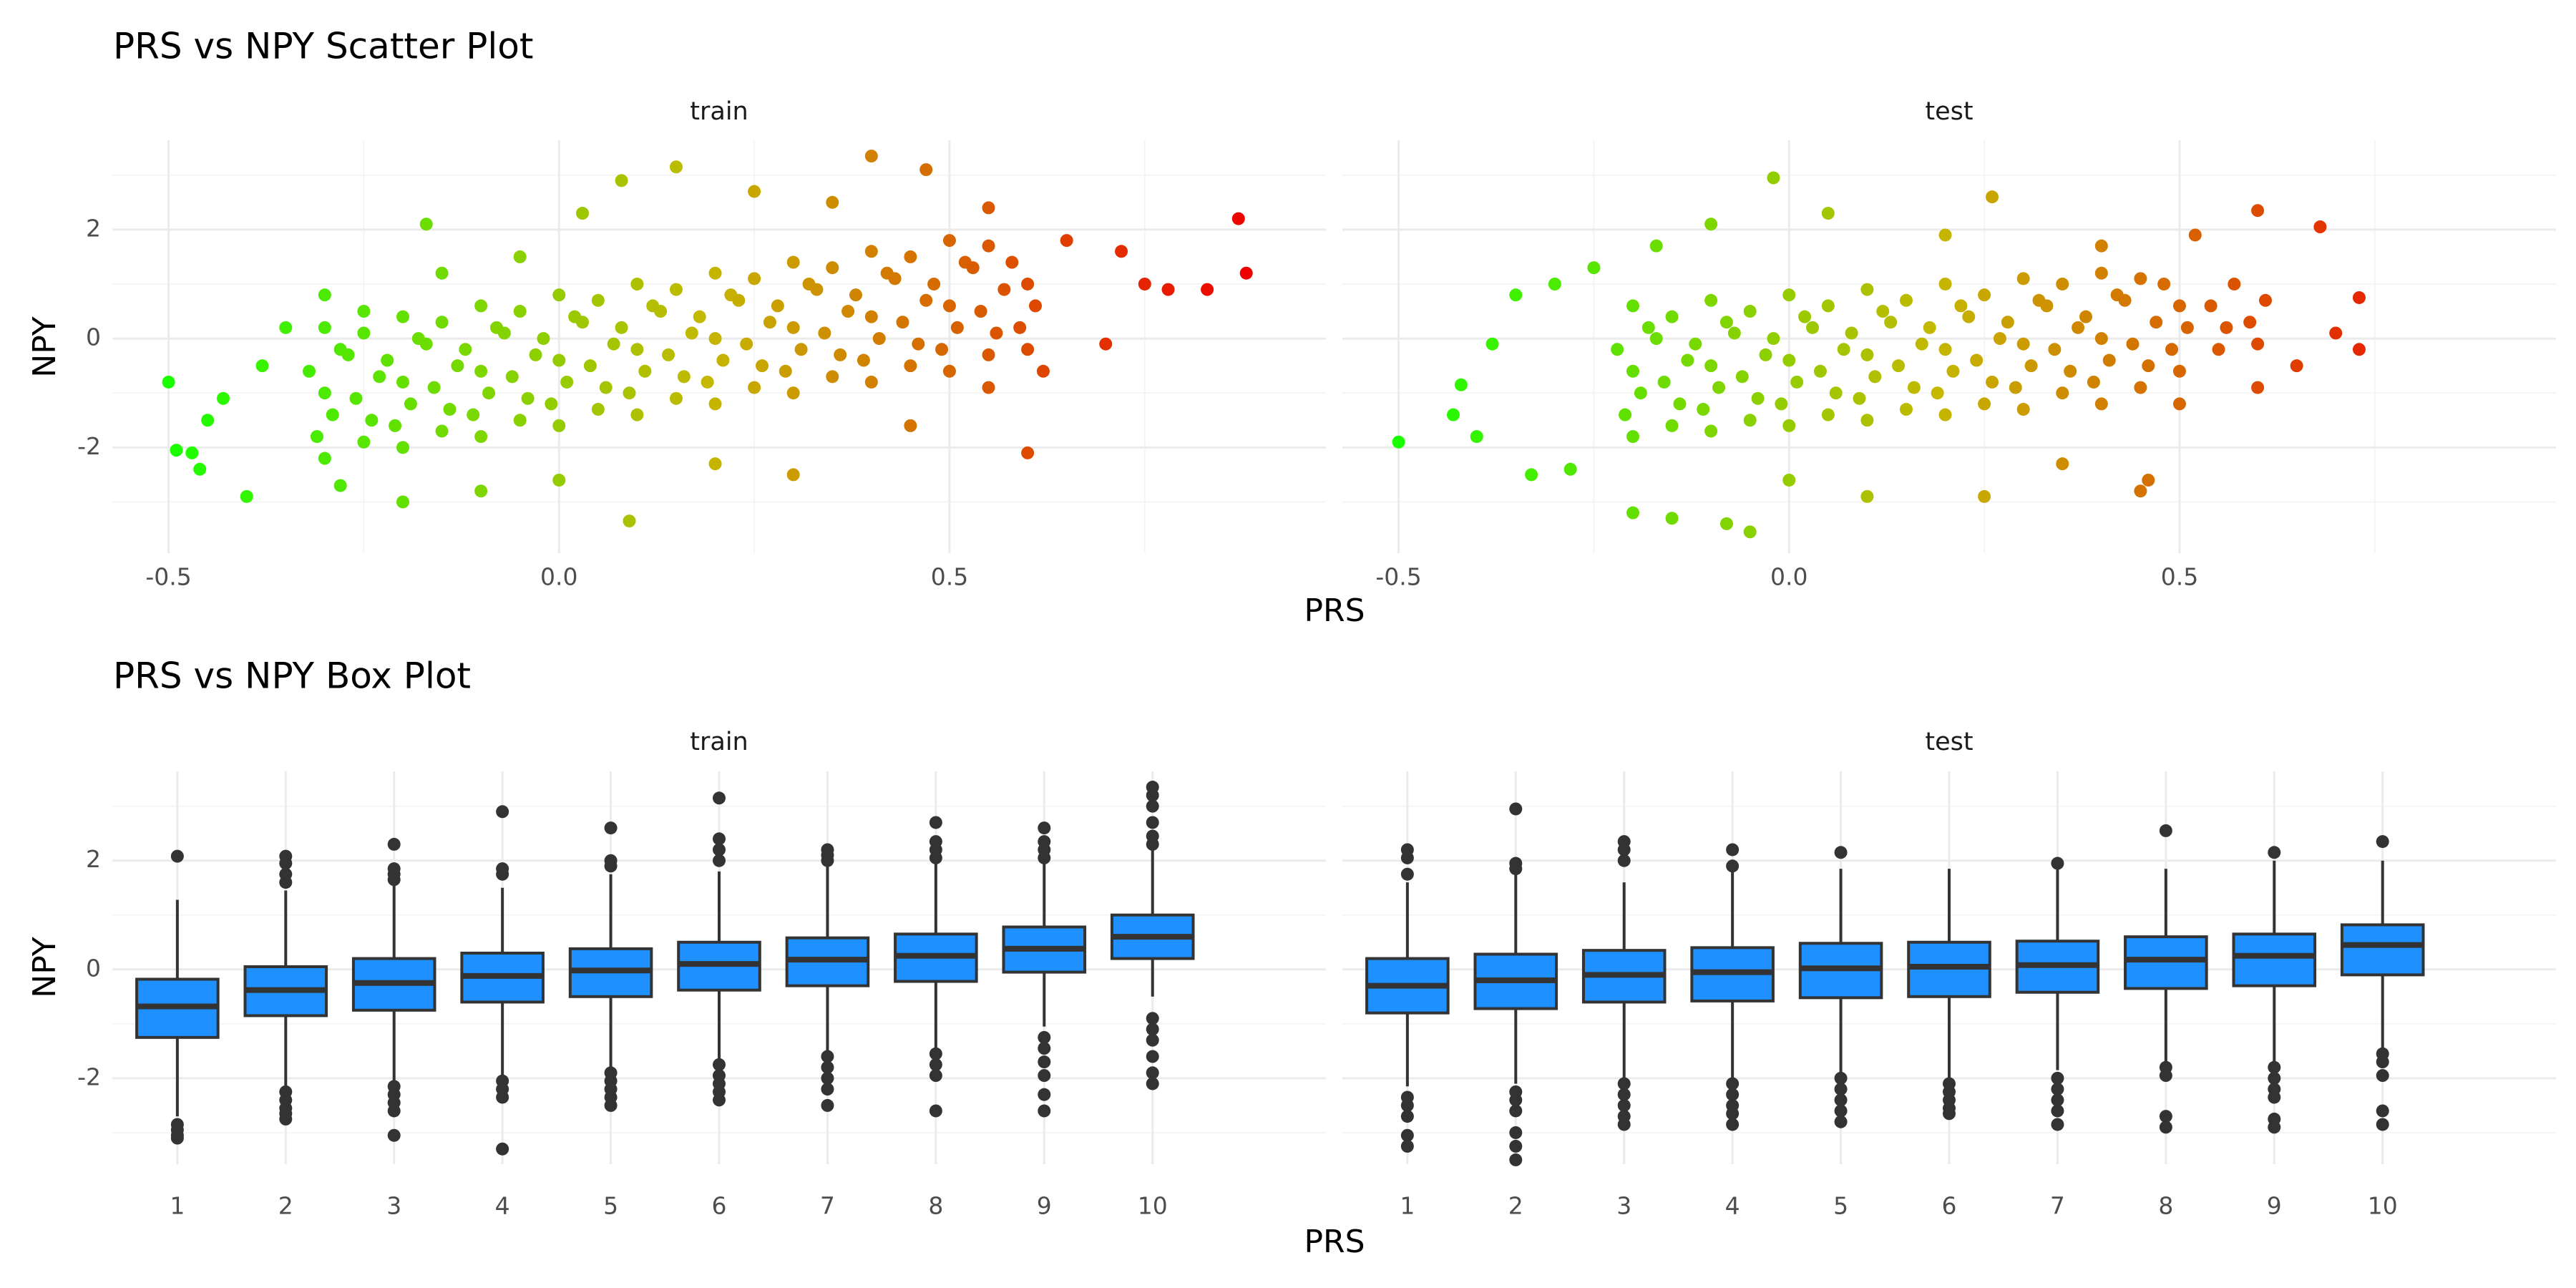 This screenshot has height=1288, width=2576. Describe the element at coordinates (2165, 1206) in the screenshot. I see `x-tick-label: 8` at that location.